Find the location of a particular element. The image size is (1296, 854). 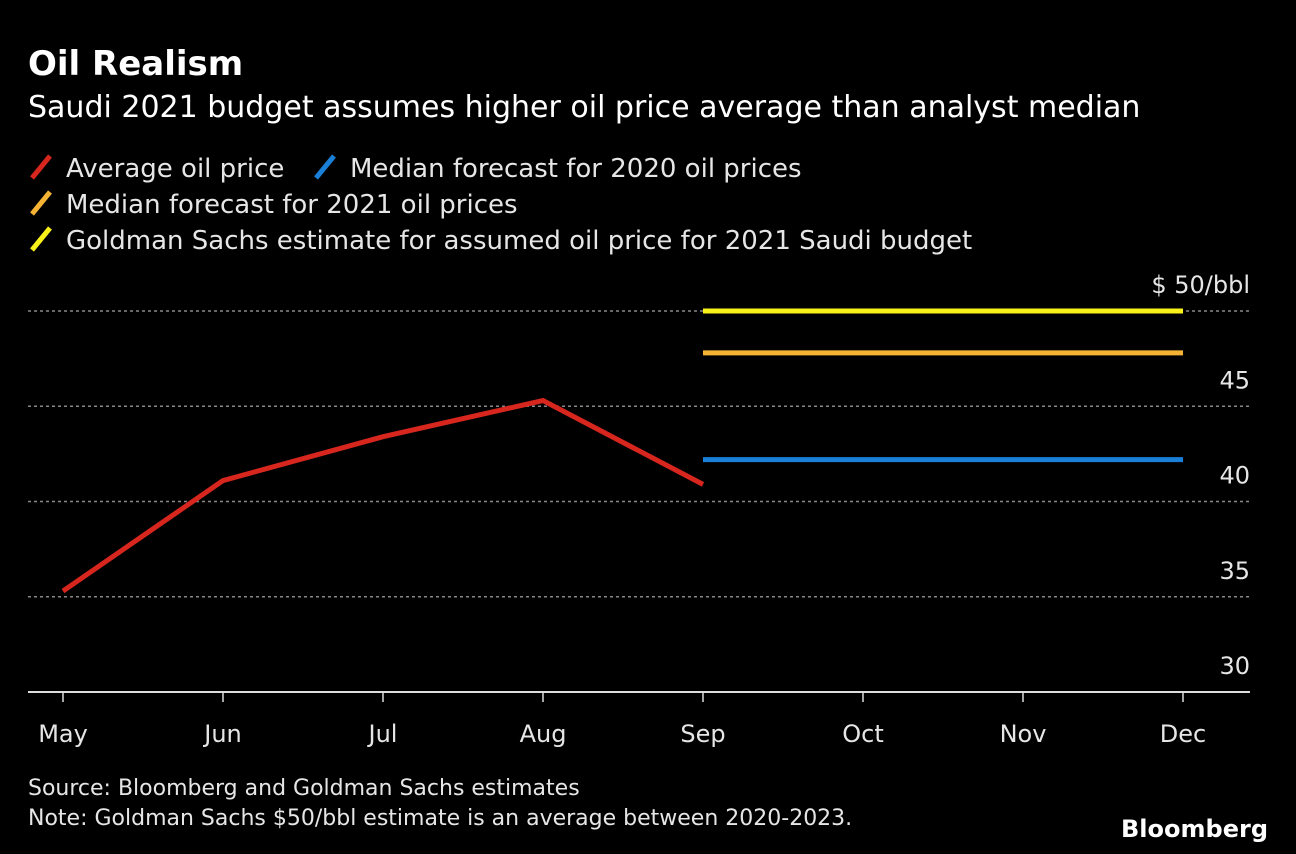

x-tick-label: Oct is located at coordinates (863, 734).